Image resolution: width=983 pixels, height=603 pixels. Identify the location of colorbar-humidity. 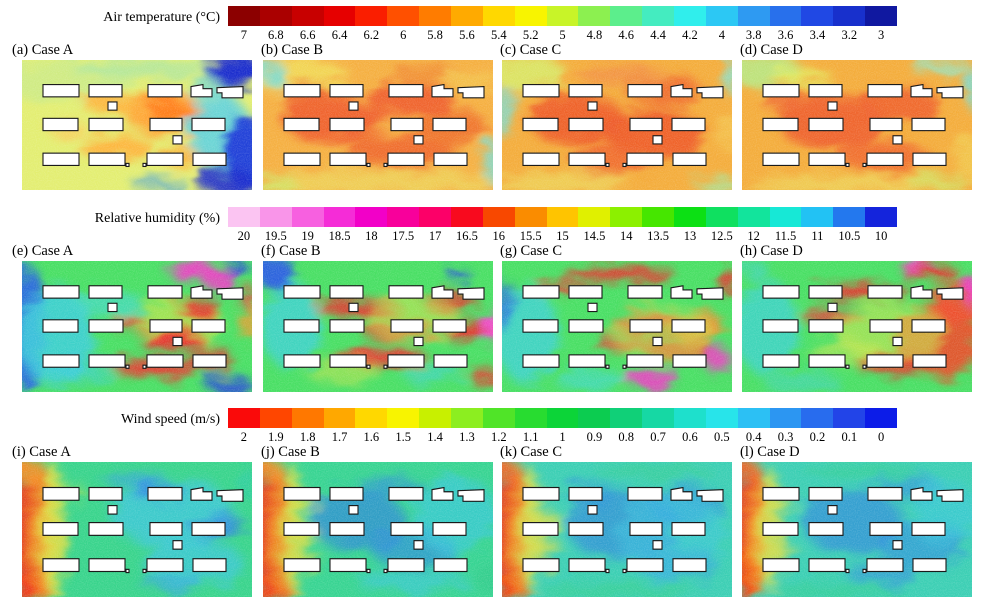
(563, 217).